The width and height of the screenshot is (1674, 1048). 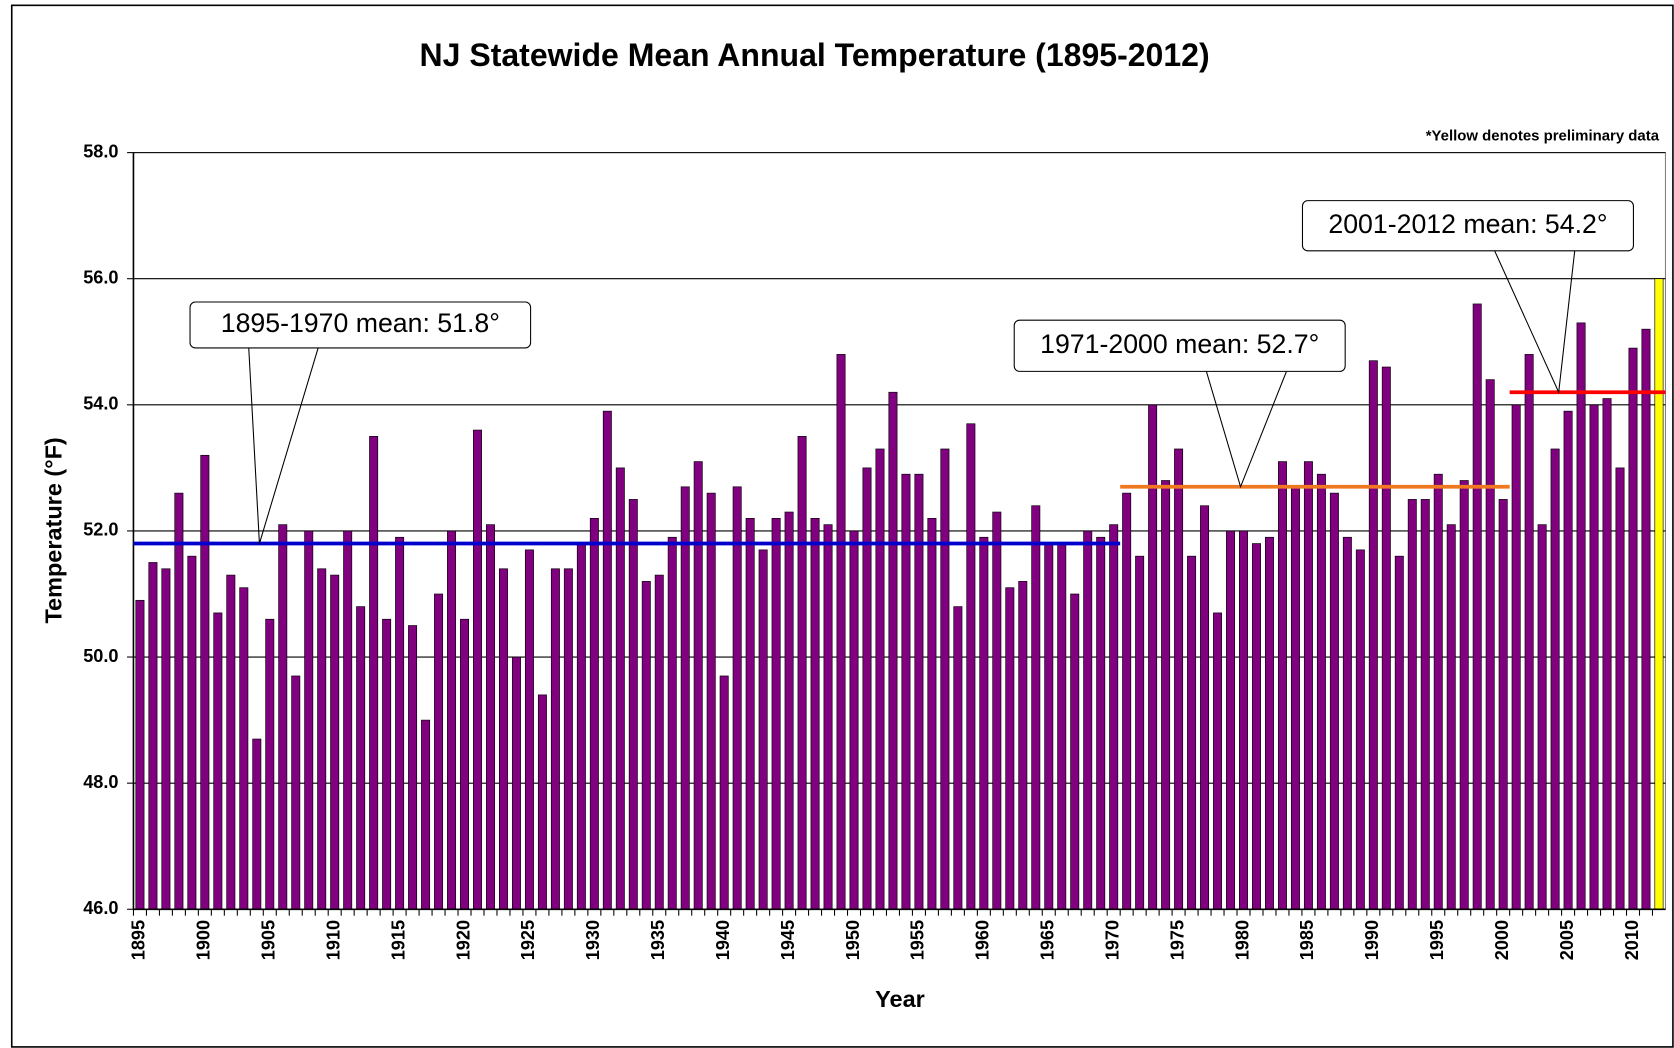 I want to click on x-tick-label: 1990, so click(x=1372, y=940).